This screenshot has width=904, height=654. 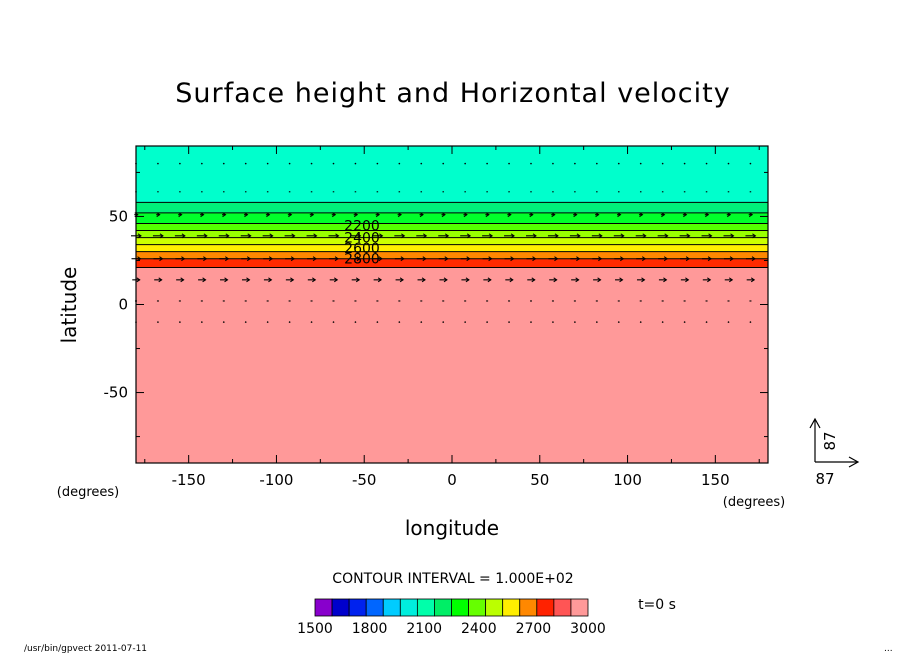 What do you see at coordinates (451, 629) in the screenshot?
I see `colorbar-labels: 1500 1800 2100 2400 2700 3000` at bounding box center [451, 629].